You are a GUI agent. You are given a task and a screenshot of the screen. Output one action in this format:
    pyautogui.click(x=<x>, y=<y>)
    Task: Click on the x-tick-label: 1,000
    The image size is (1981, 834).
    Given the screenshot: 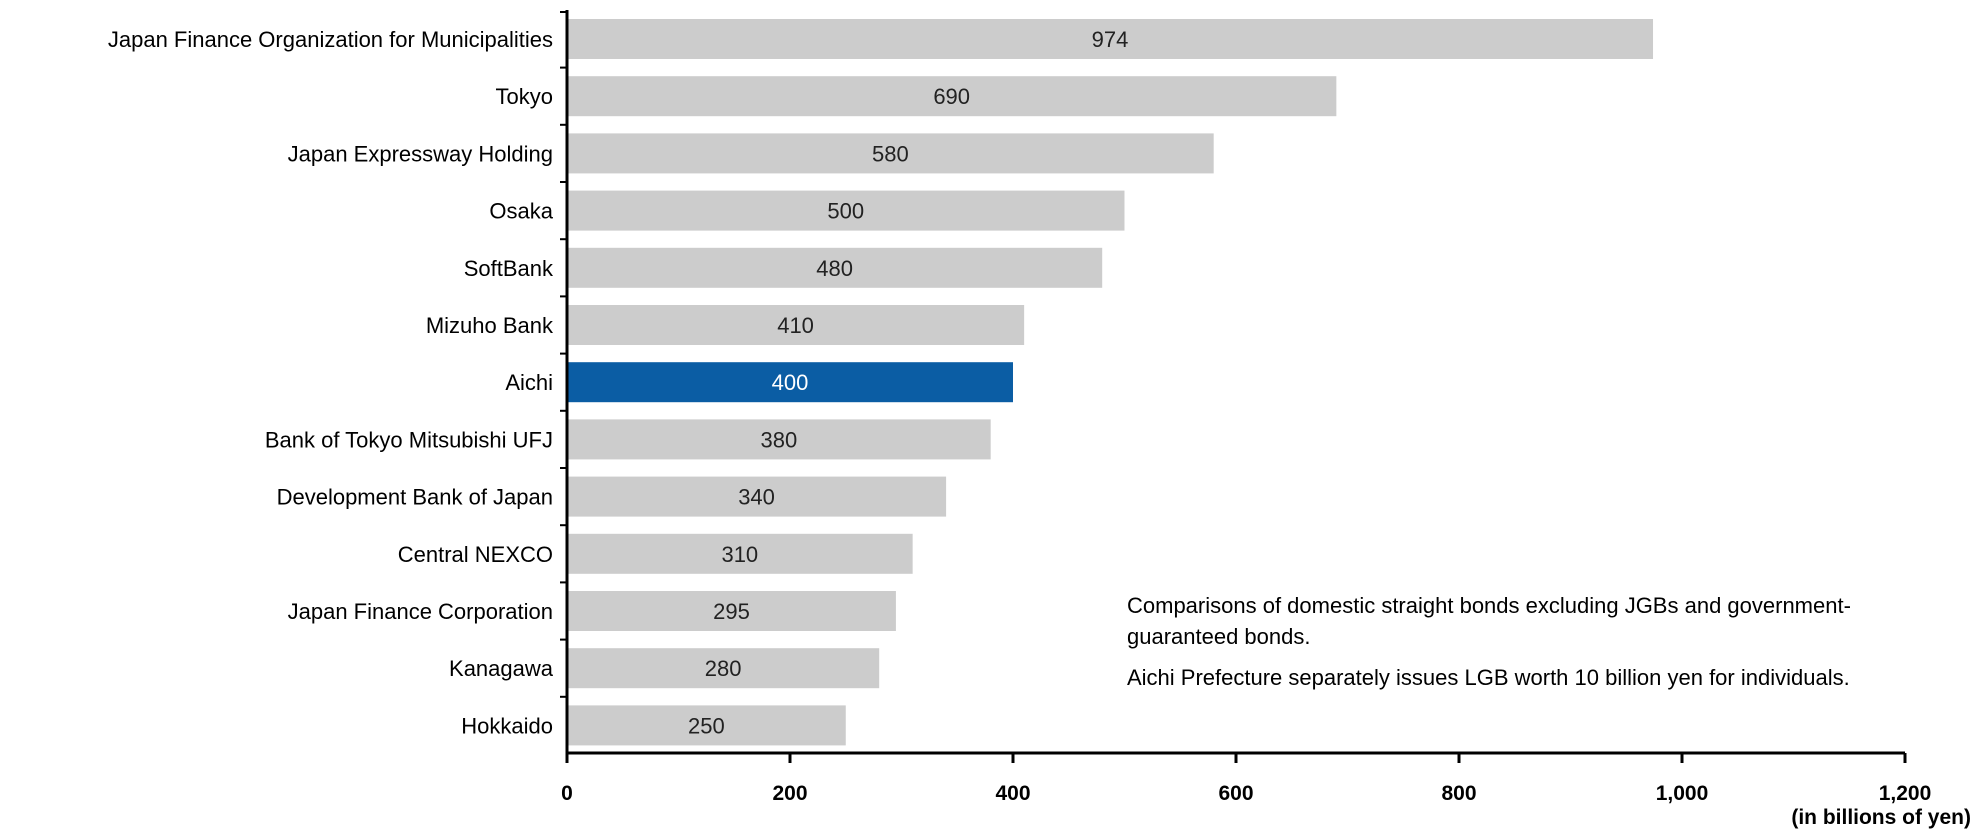 What is the action you would take?
    pyautogui.click(x=1682, y=793)
    